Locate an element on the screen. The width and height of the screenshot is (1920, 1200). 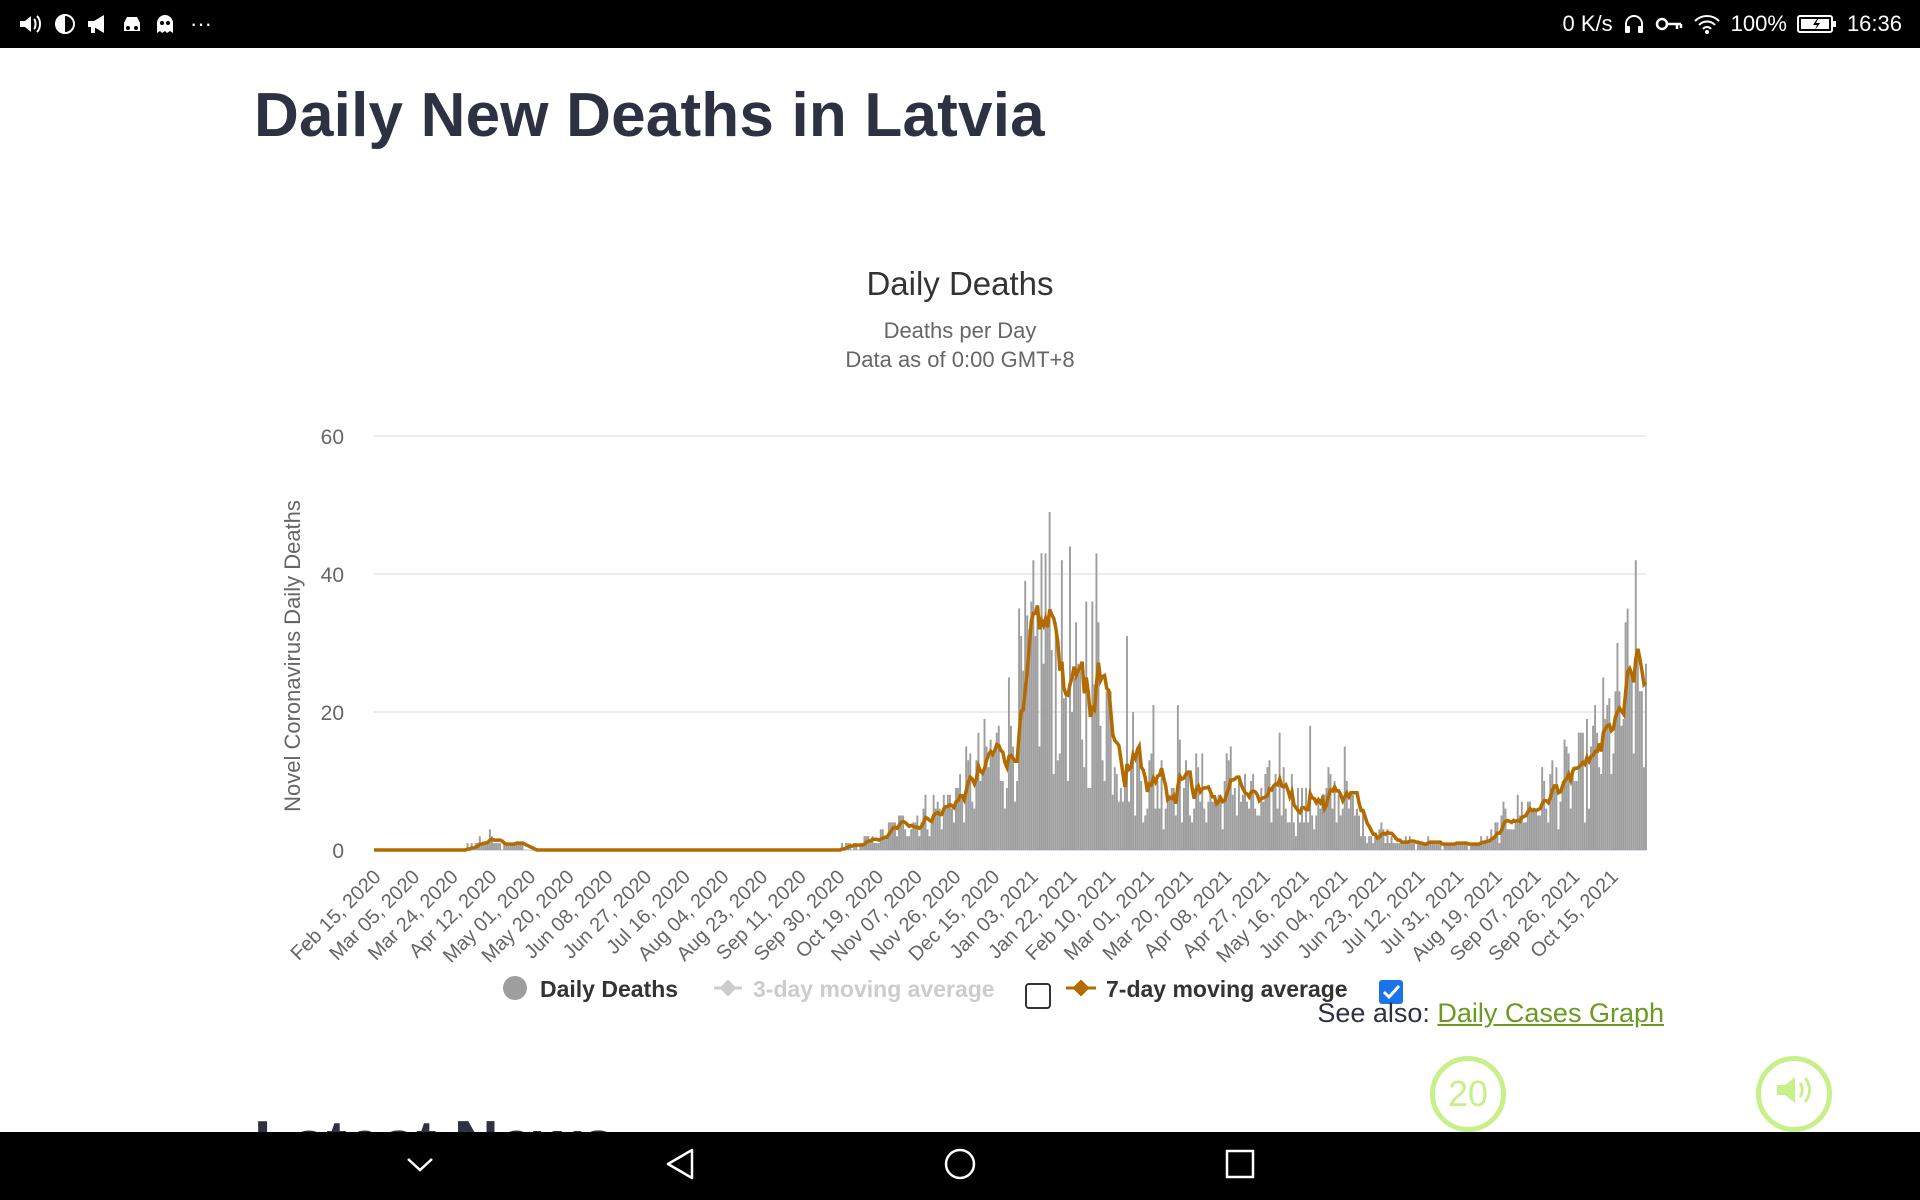
checkbox-3-day-box is located at coordinates (1038, 996).